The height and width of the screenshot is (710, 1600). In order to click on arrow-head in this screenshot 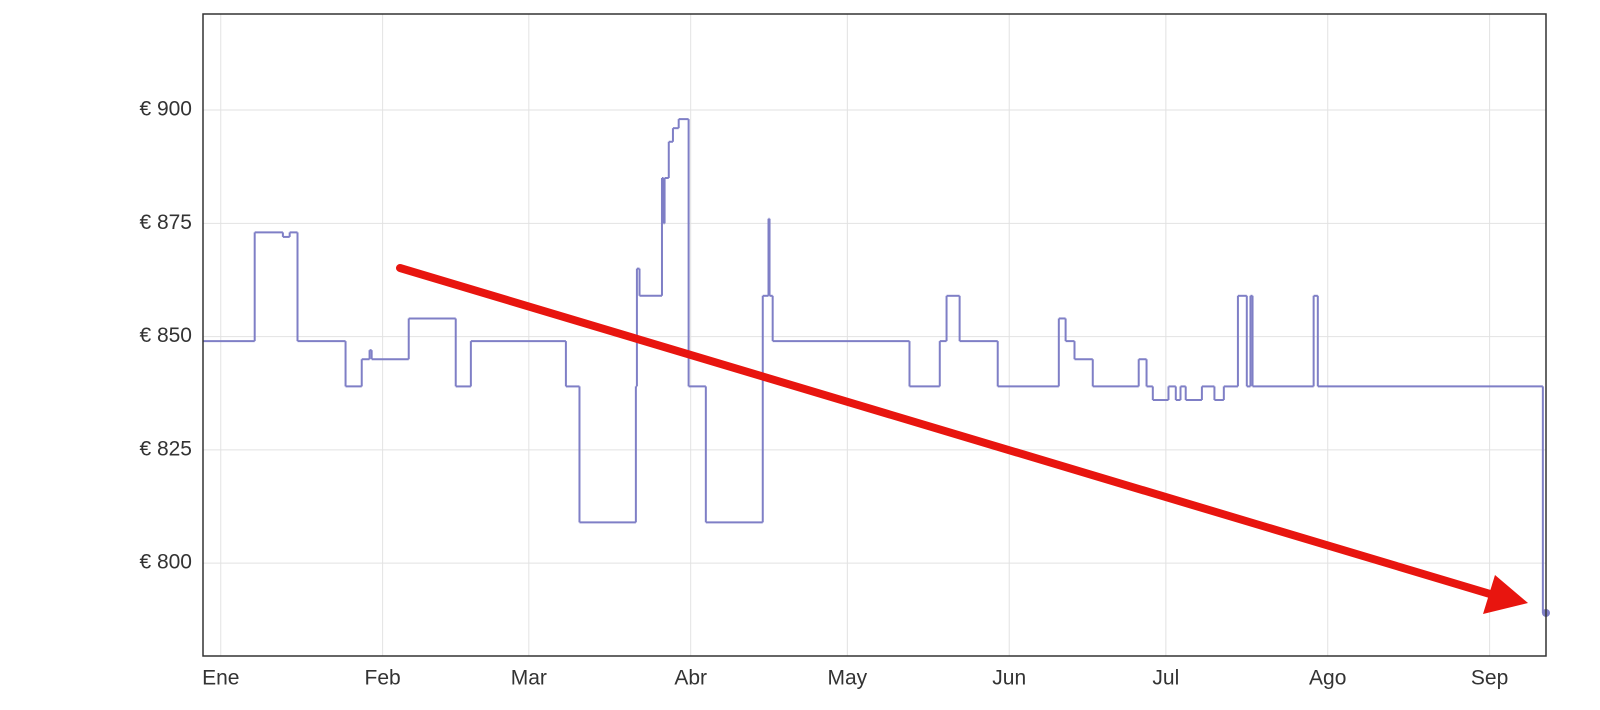, I will do `click(1505, 594)`.